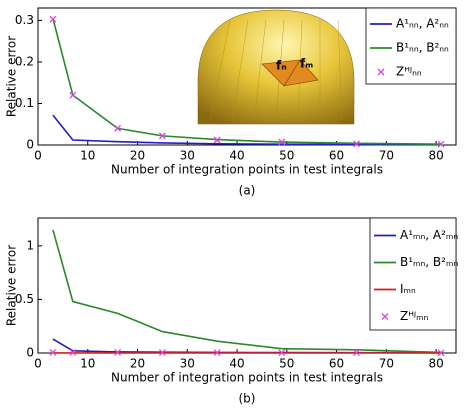  I want to click on y-tick-label: 0.2, so click(24, 61).